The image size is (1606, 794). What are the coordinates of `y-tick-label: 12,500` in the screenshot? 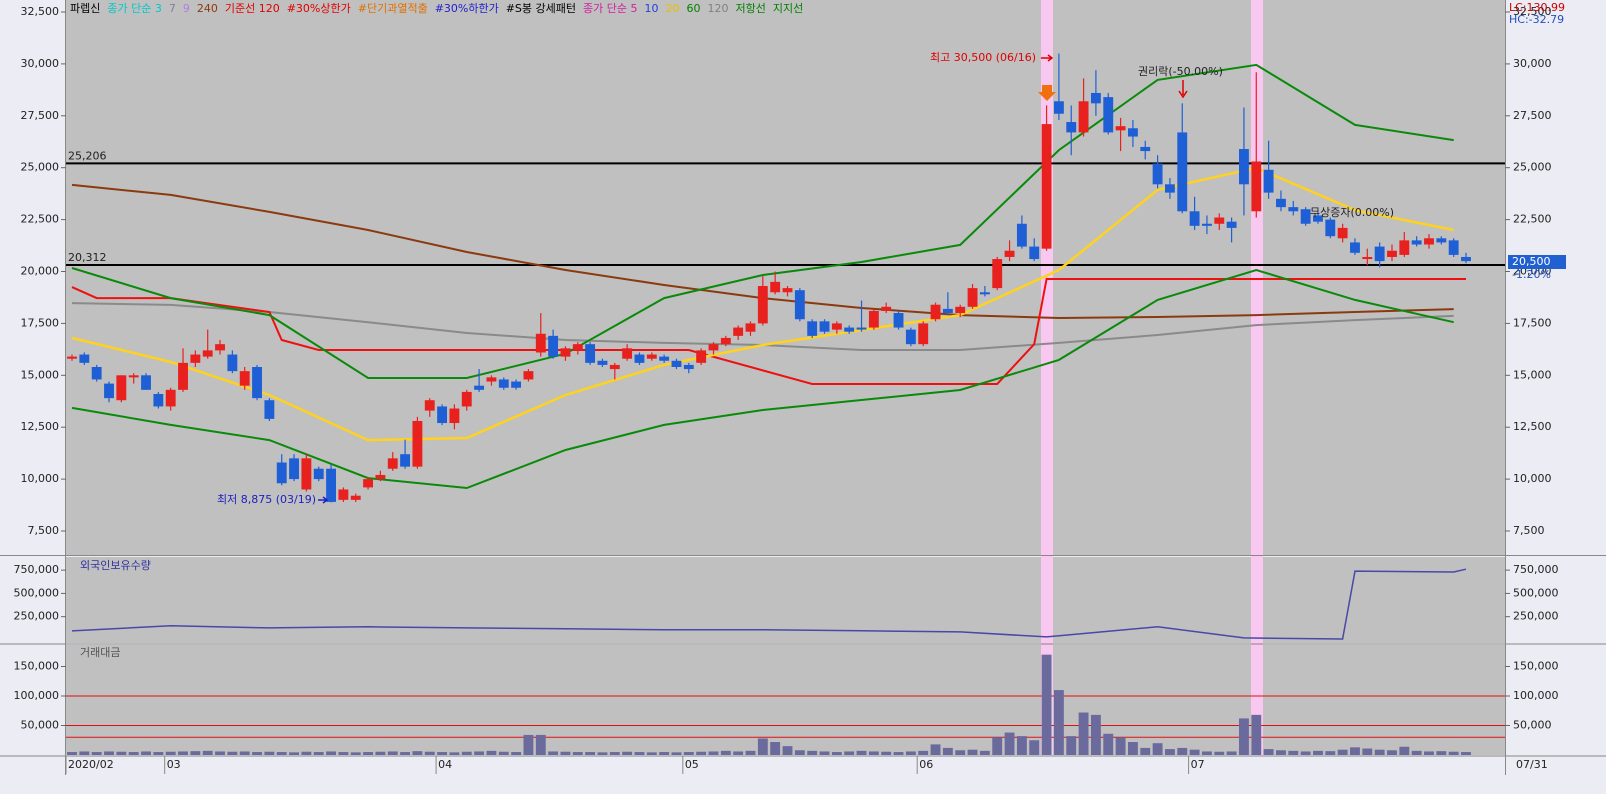 It's located at (40, 426).